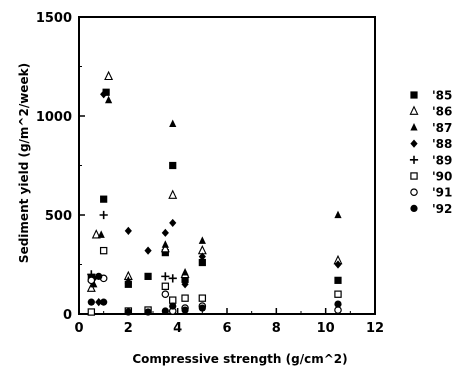 This screenshot has width=459, height=371. What do you see at coordinates (128, 328) in the screenshot?
I see `x-tick-label: 2` at bounding box center [128, 328].